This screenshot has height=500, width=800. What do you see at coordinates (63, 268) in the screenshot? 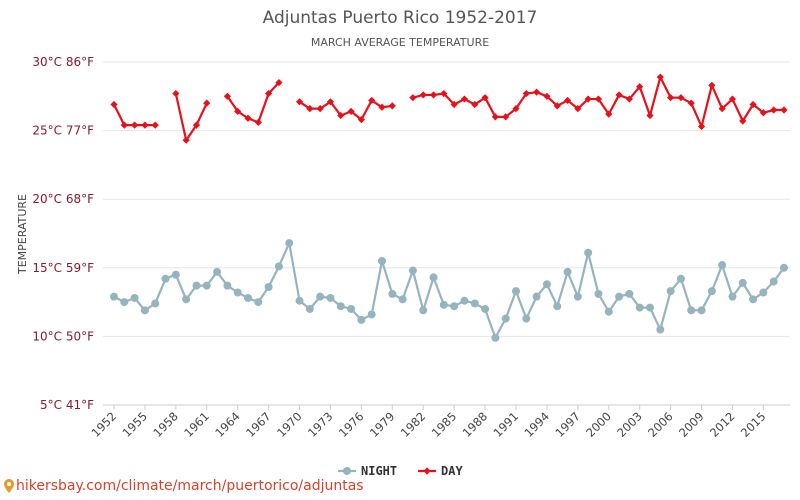
I see `y-tick-label: 15°C 59°F` at bounding box center [63, 268].